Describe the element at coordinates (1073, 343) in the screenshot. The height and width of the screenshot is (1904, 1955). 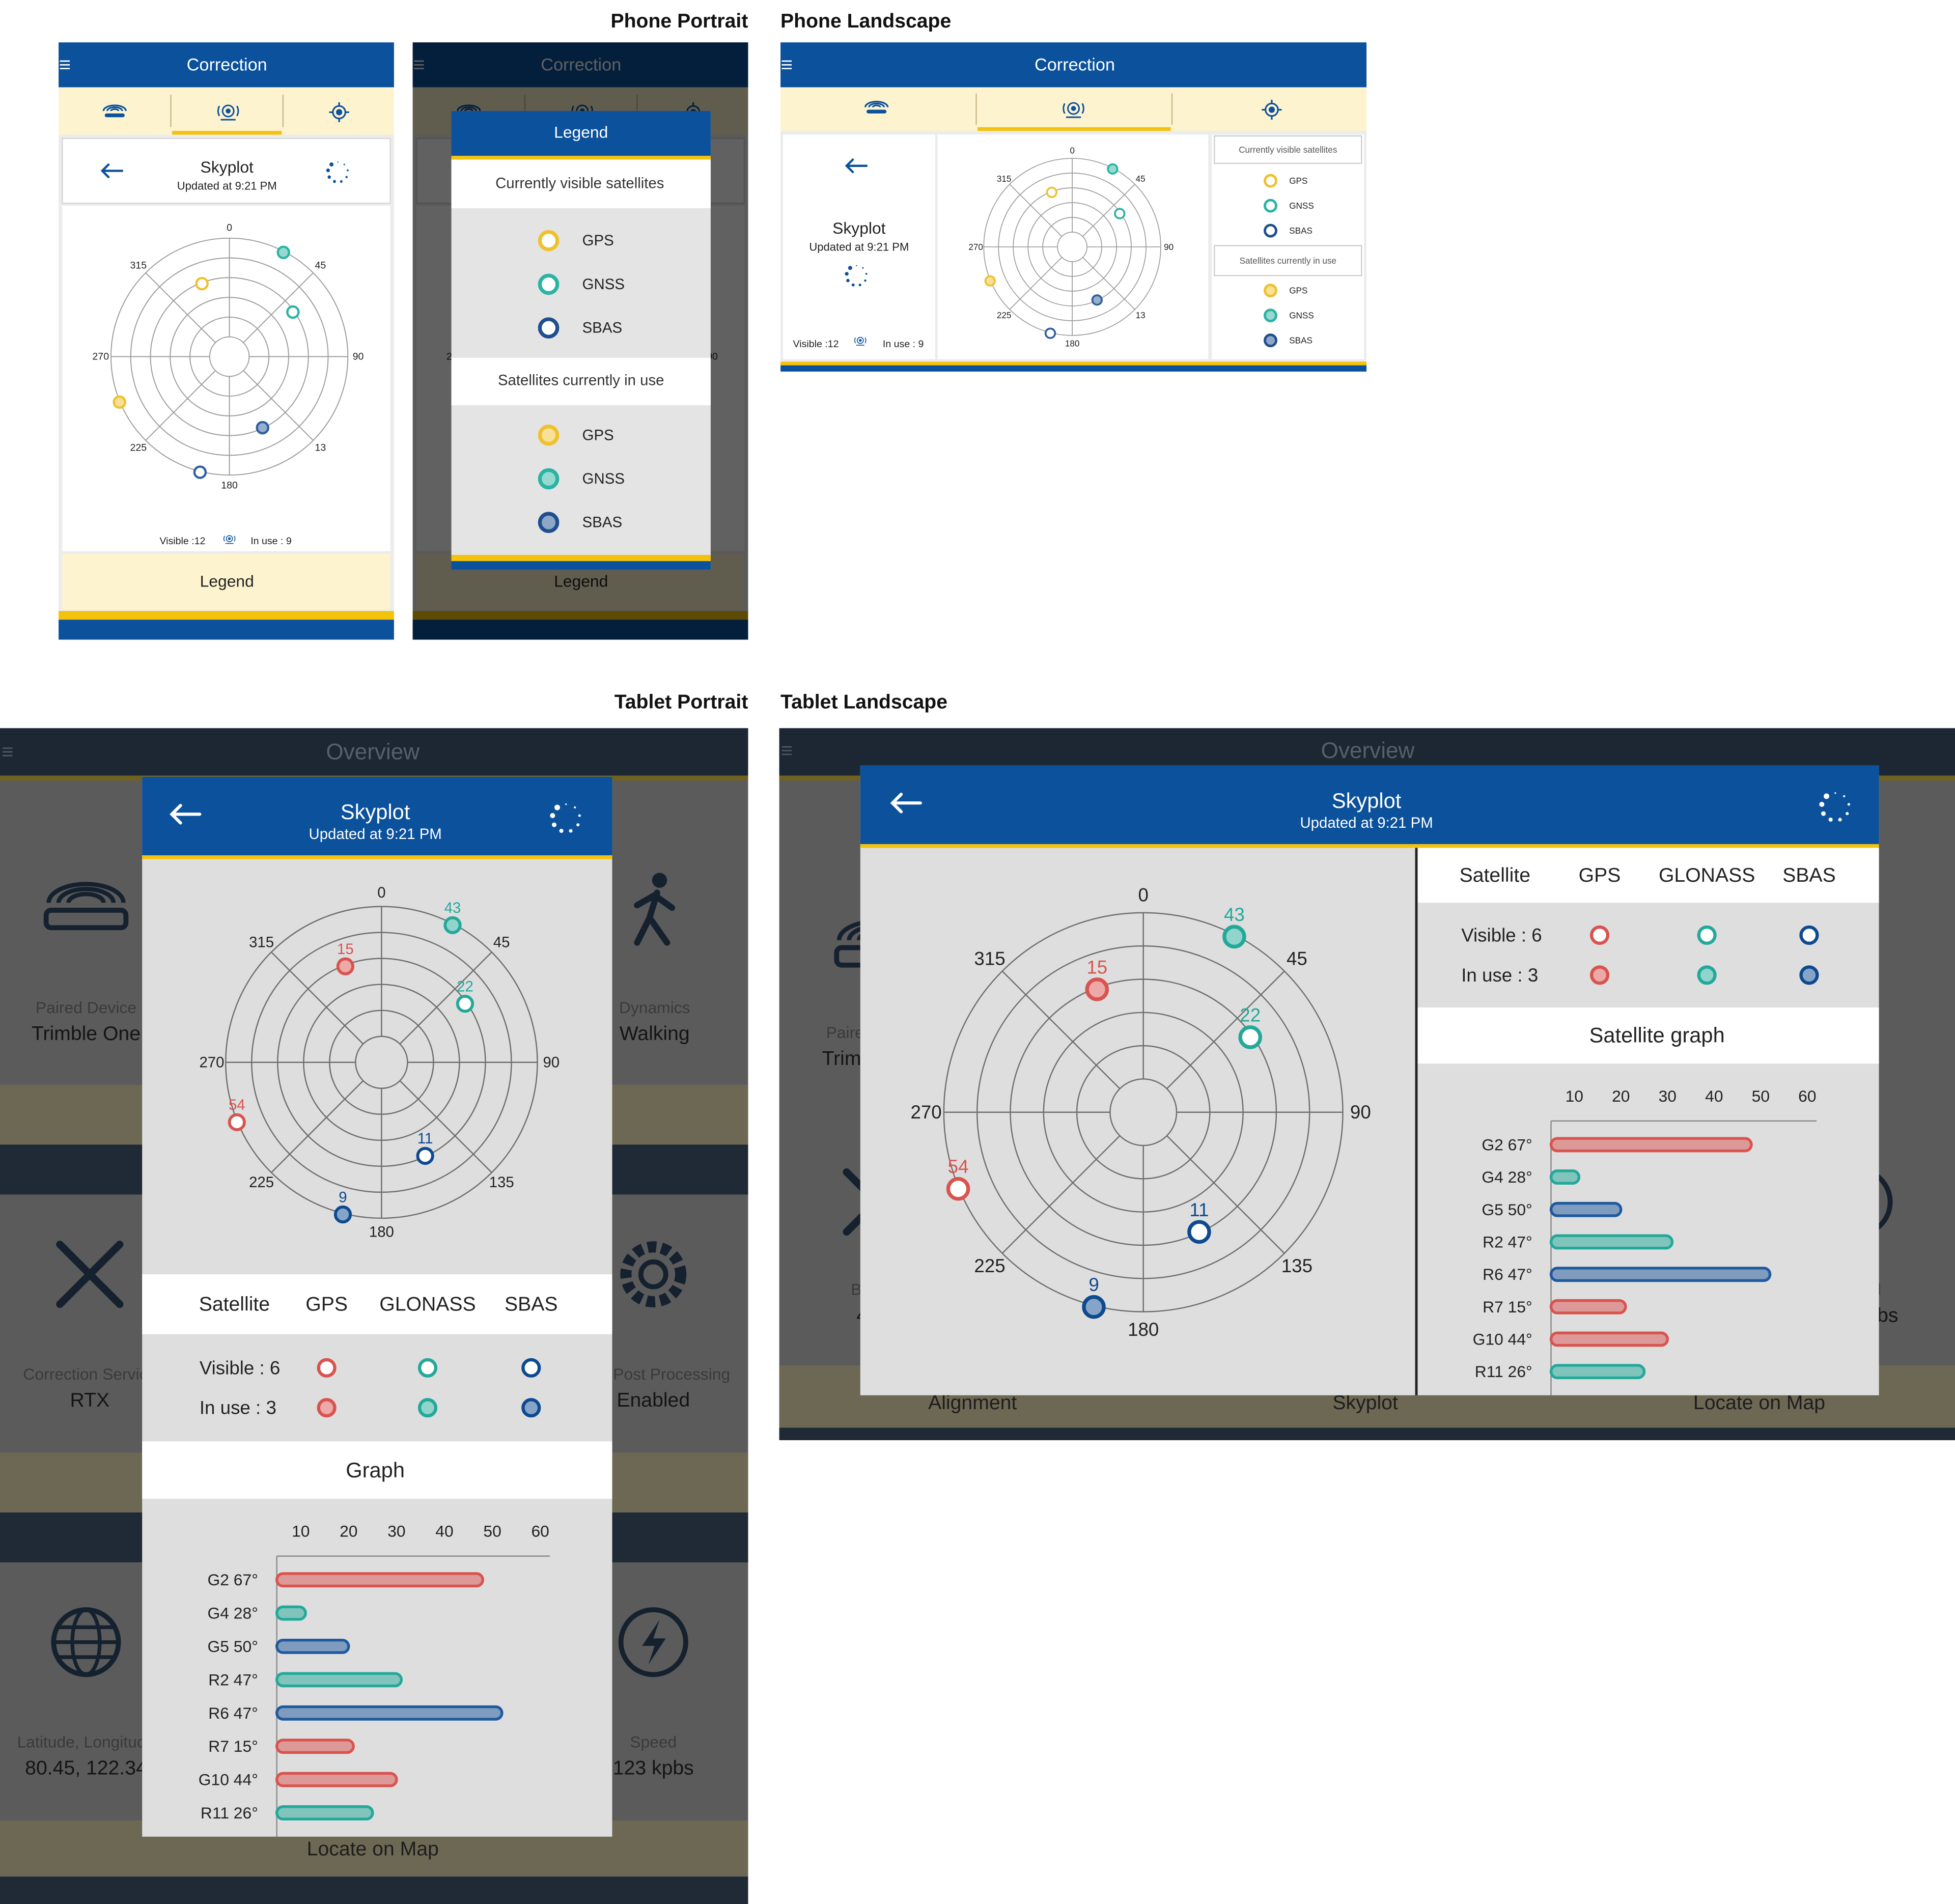
I see `compass-label: 180` at that location.